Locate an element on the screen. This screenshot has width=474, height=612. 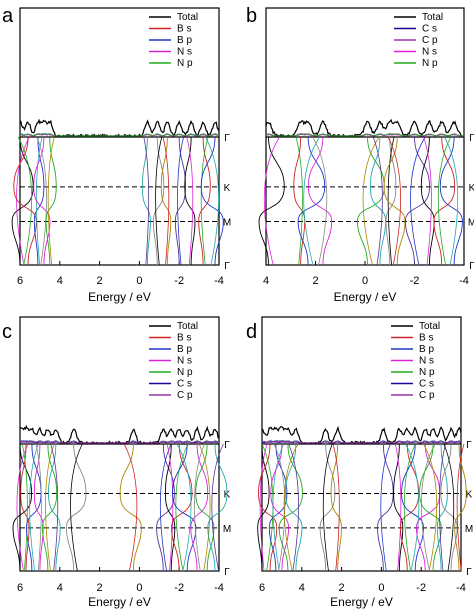
legend-entry: B s is located at coordinates (184, 338).